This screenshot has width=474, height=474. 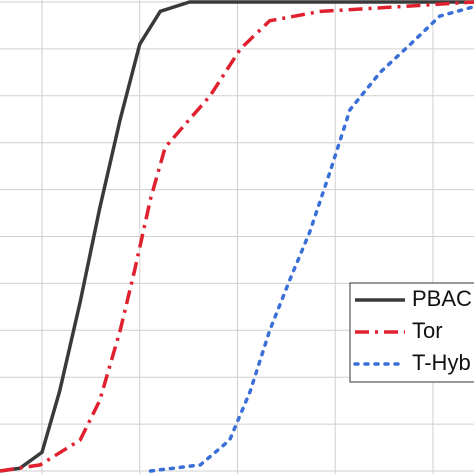 I want to click on legend-label: Tor, so click(x=427, y=330).